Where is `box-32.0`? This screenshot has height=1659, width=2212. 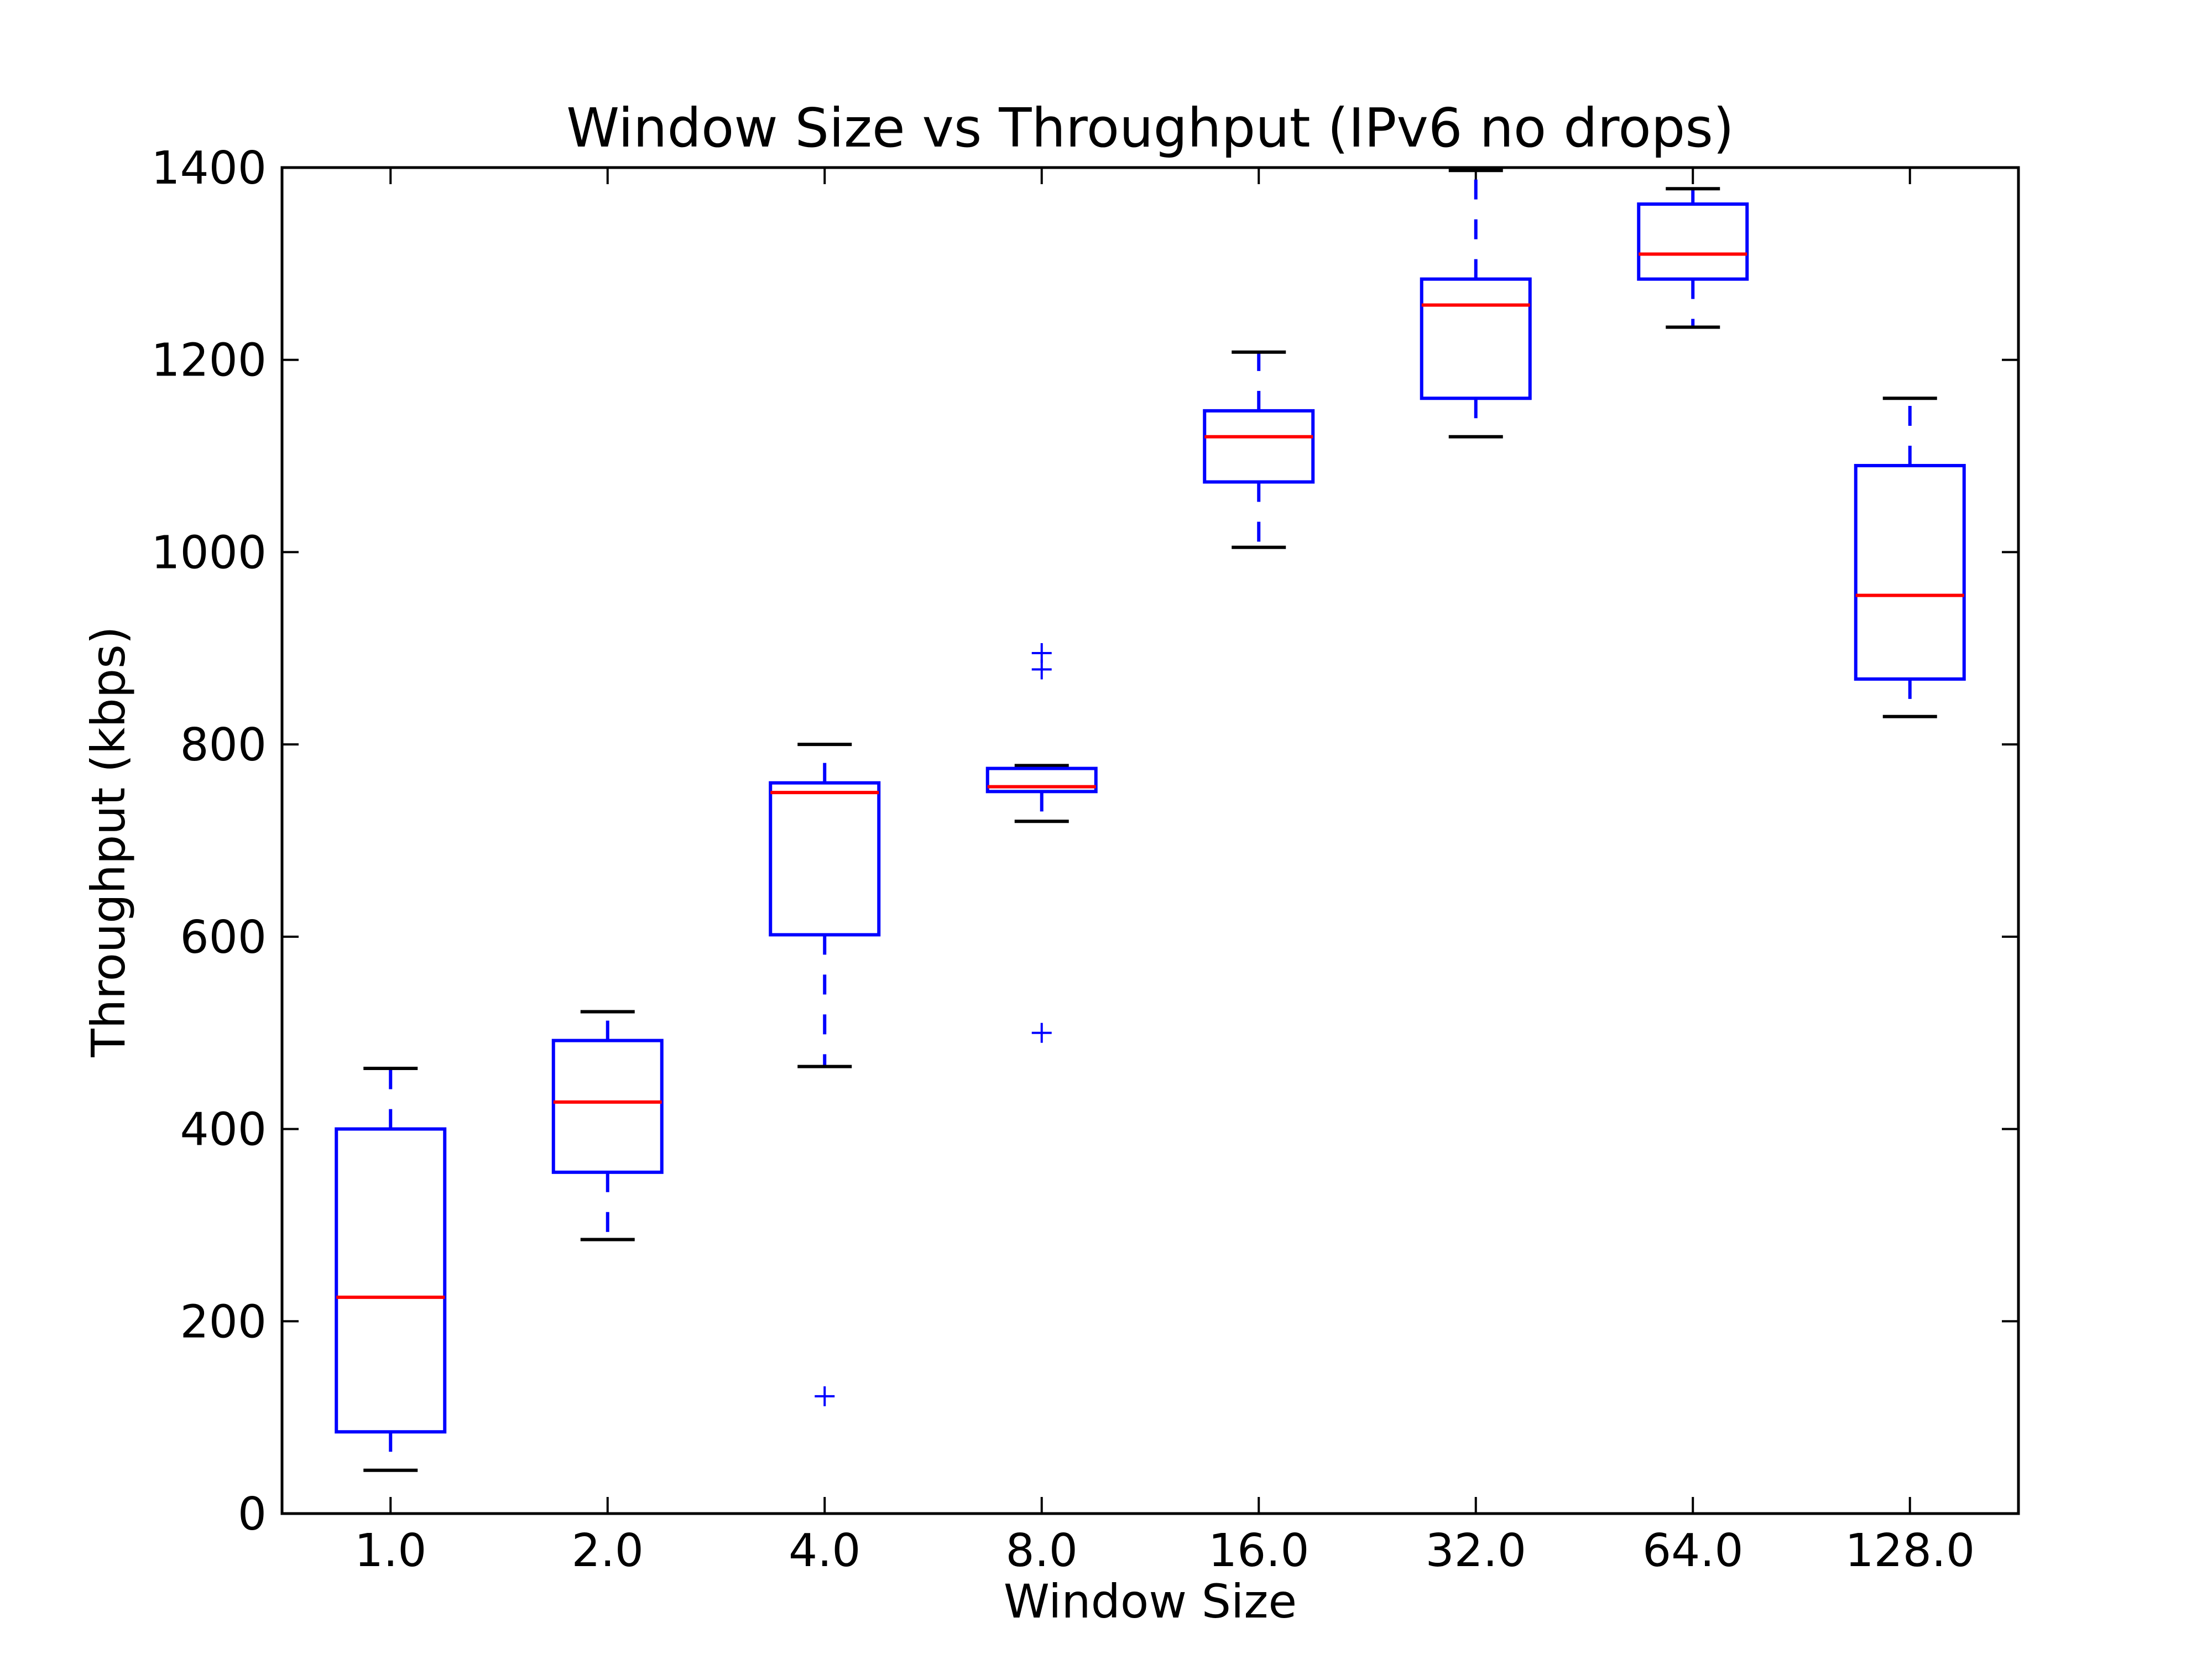 box-32.0 is located at coordinates (1476, 339).